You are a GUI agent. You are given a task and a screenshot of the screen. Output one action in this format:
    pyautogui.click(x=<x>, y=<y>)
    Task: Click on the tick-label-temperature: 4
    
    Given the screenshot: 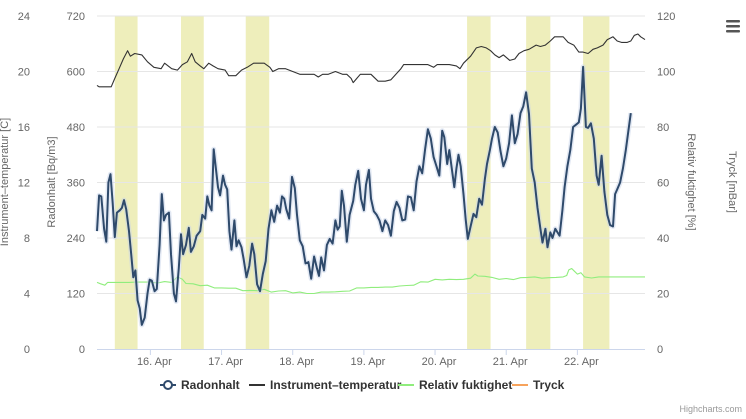 What is the action you would take?
    pyautogui.click(x=27, y=295)
    